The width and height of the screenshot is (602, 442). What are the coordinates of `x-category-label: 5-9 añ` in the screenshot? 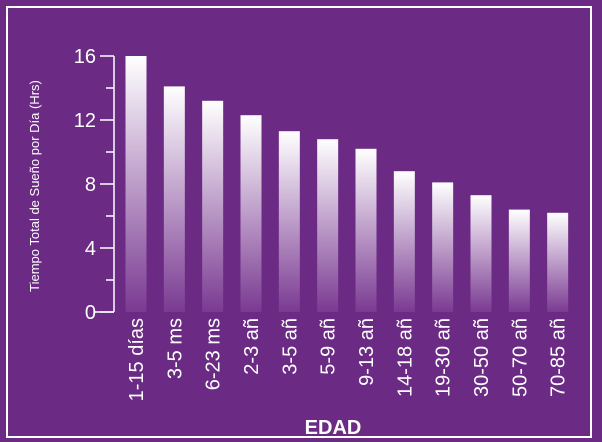 It's located at (329, 346).